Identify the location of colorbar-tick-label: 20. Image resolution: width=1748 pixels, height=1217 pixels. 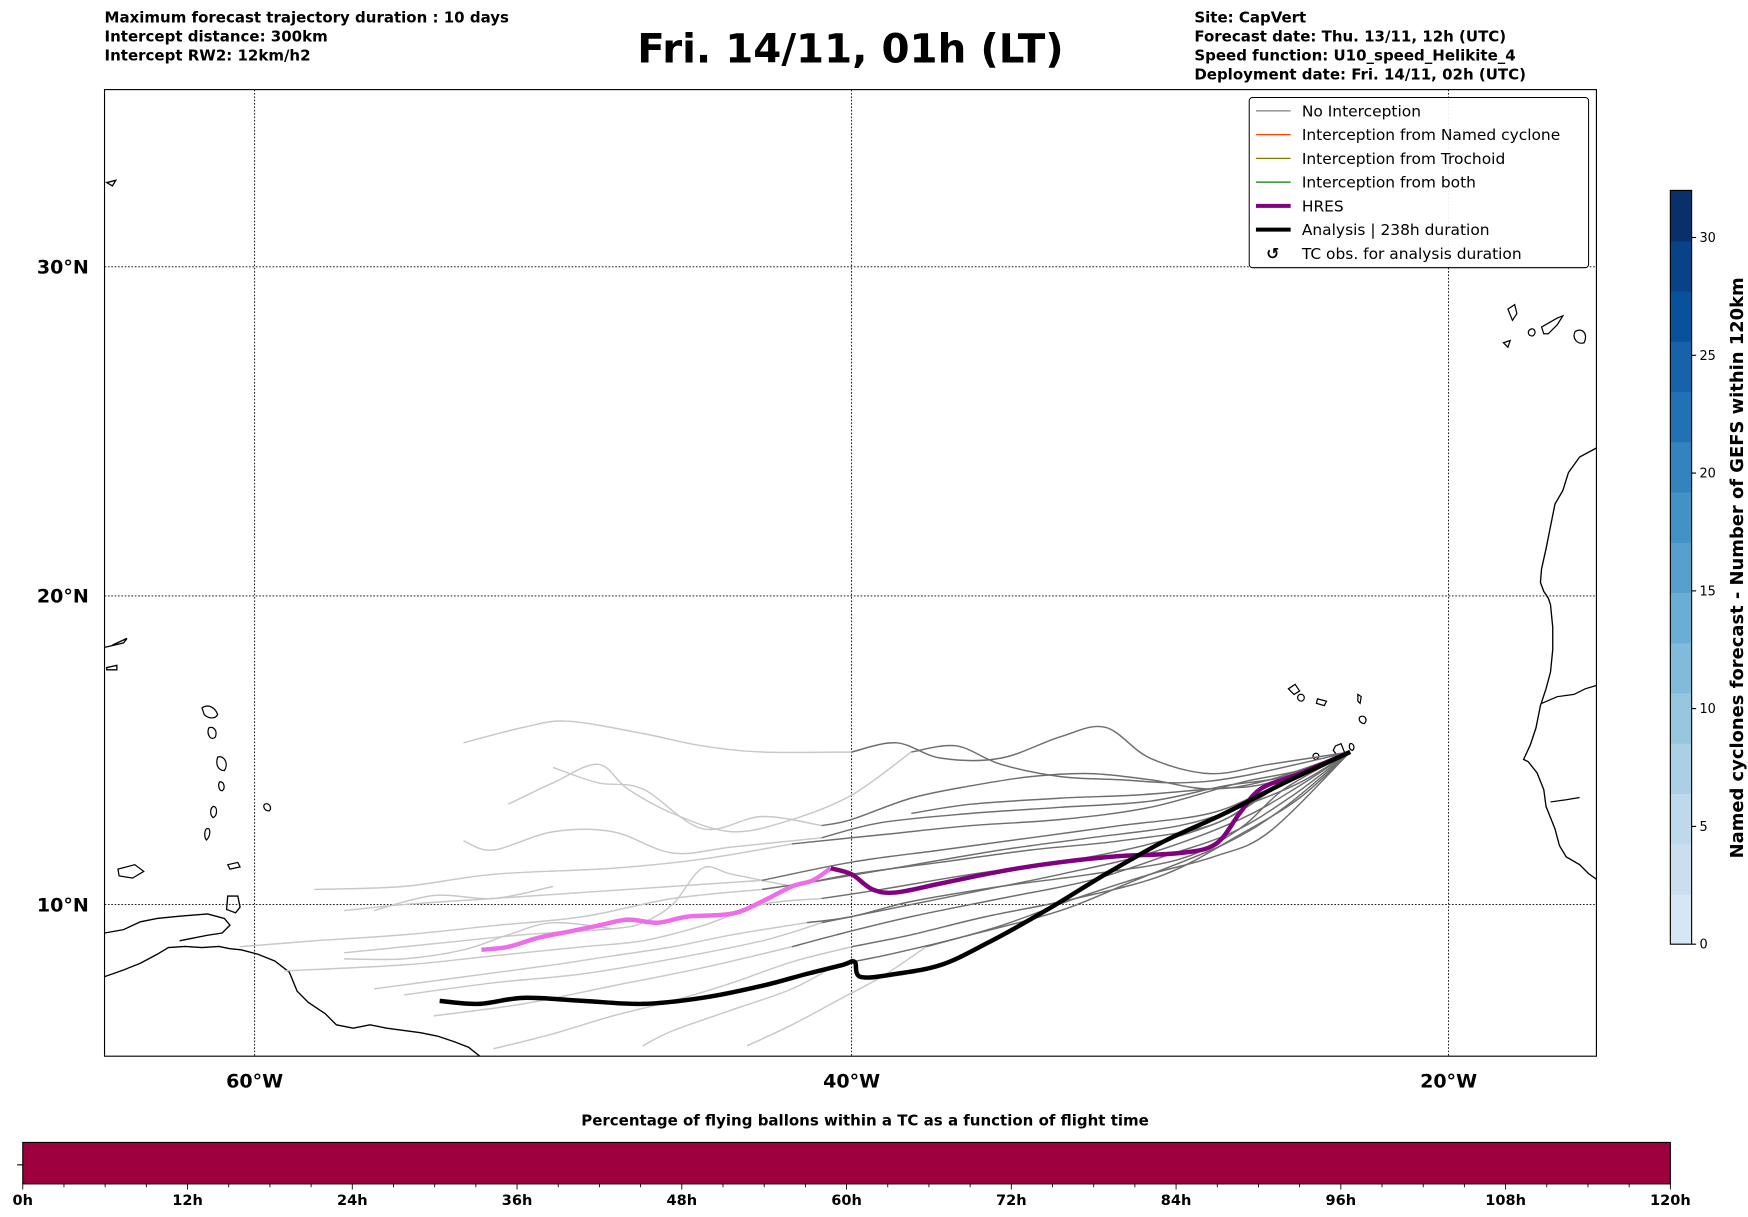
(1707, 474).